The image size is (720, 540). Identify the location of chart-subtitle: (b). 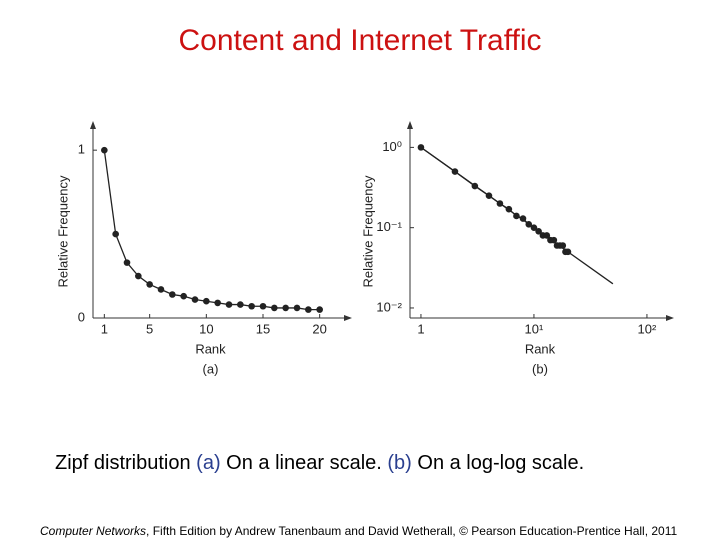
(540, 368).